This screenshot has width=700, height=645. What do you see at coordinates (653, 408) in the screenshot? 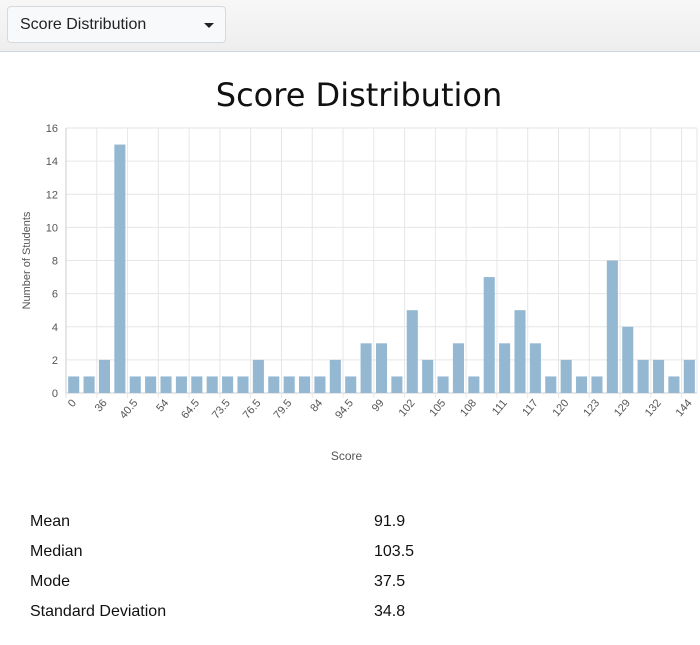
I see `x-tick-label: 132` at bounding box center [653, 408].